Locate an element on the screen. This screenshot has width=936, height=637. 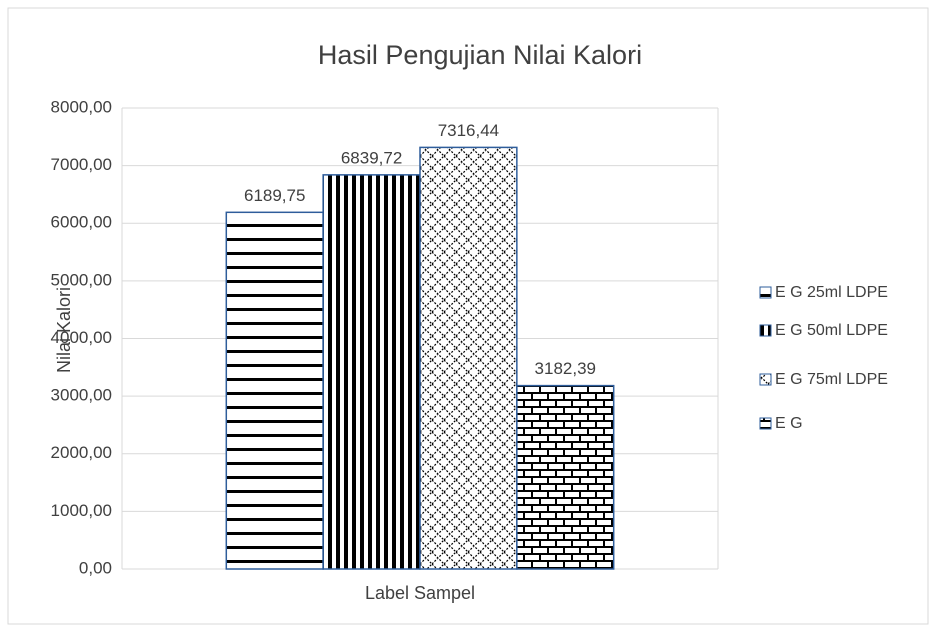
y-tick-label: 1000,00 is located at coordinates (81, 510).